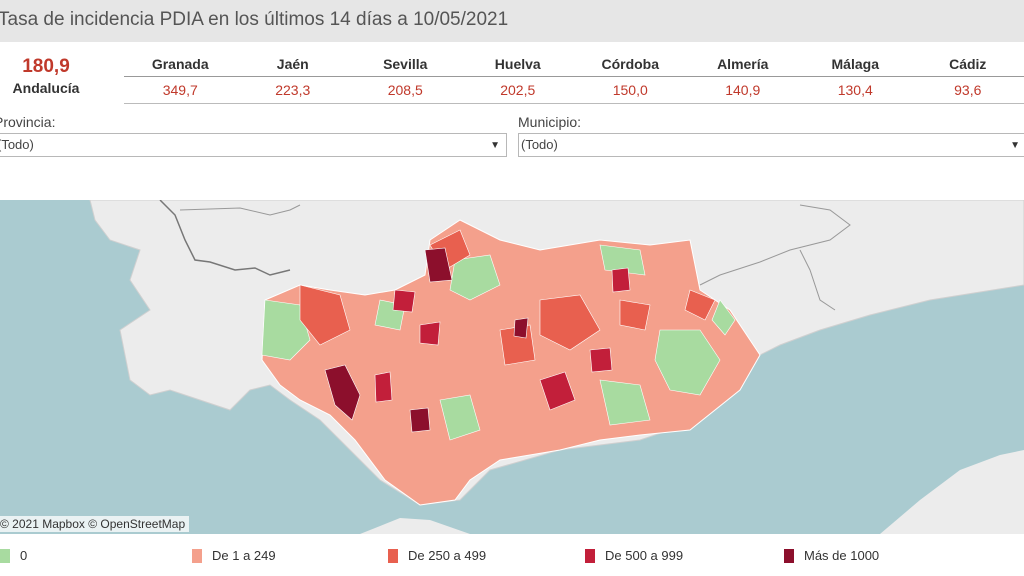  What do you see at coordinates (46, 88) in the screenshot?
I see `andalucia-label: Andalucía` at bounding box center [46, 88].